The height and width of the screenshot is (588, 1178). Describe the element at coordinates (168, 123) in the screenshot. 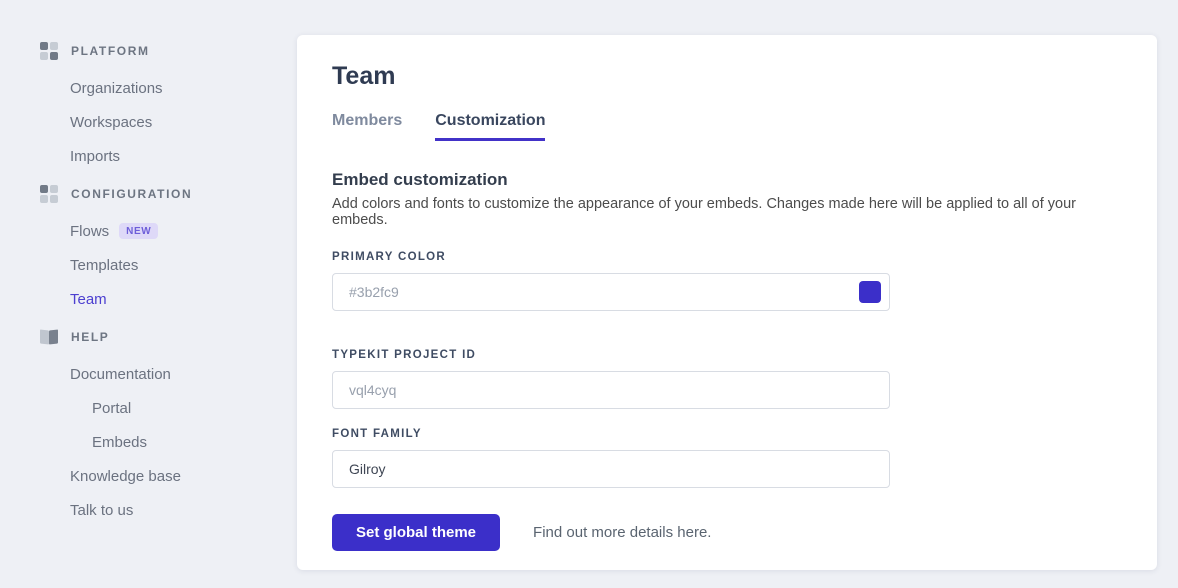

I see `sidebar-nav-platform: Organizations Workspaces Imports` at that location.